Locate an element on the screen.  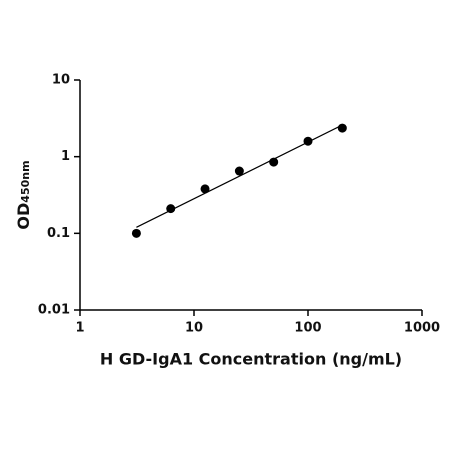
y-tick-label: 10 is located at coordinates (61, 80).